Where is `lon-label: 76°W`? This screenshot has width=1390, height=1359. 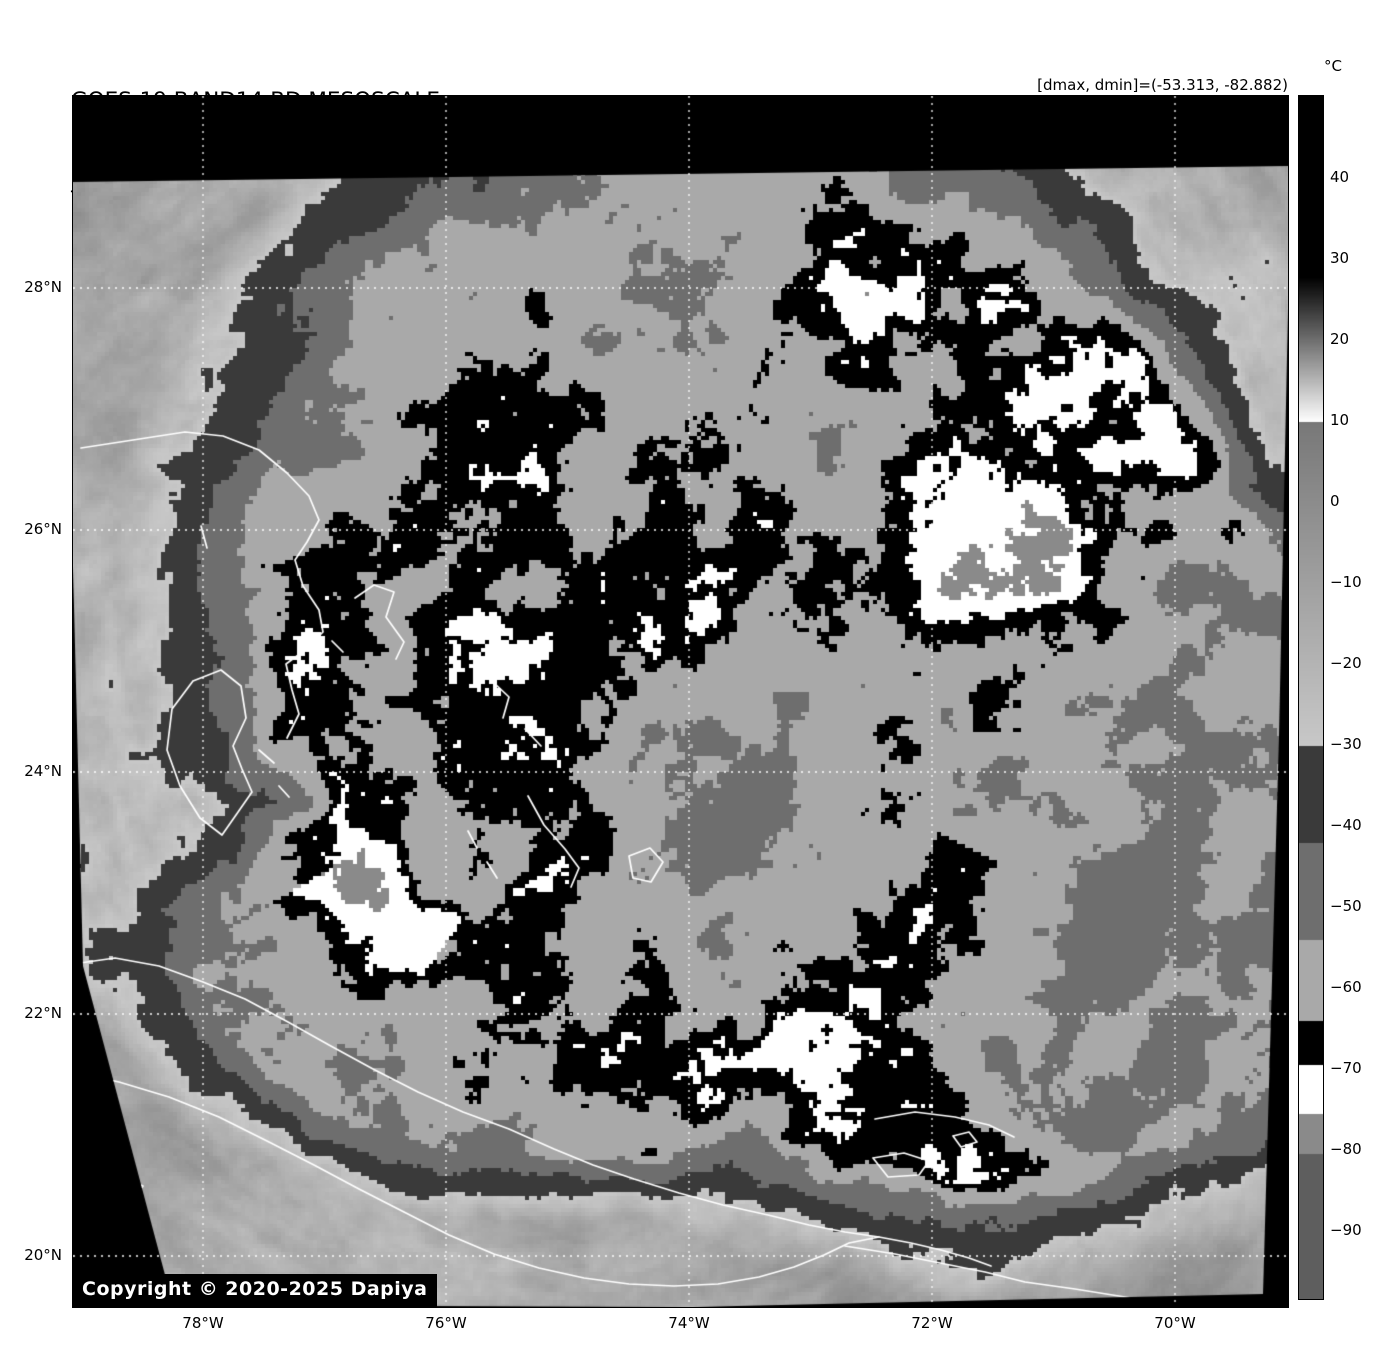
lon-label: 76°W is located at coordinates (446, 1323).